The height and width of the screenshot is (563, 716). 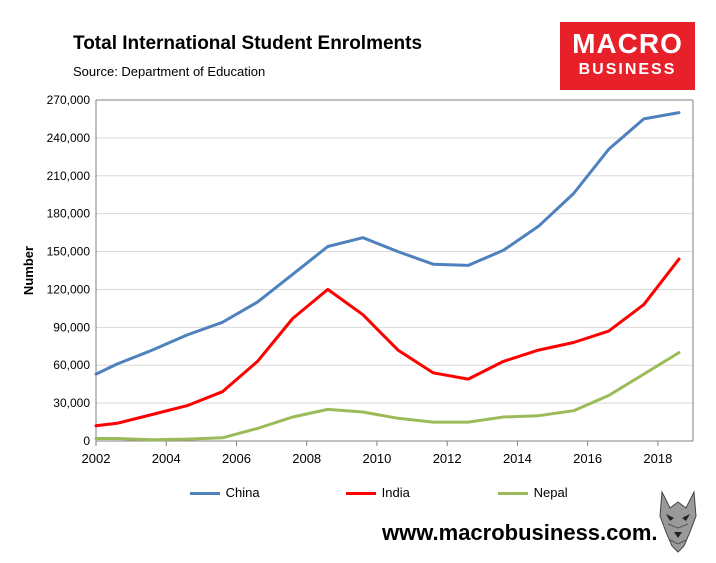 I want to click on x-tick-label: 2004, so click(x=166, y=458).